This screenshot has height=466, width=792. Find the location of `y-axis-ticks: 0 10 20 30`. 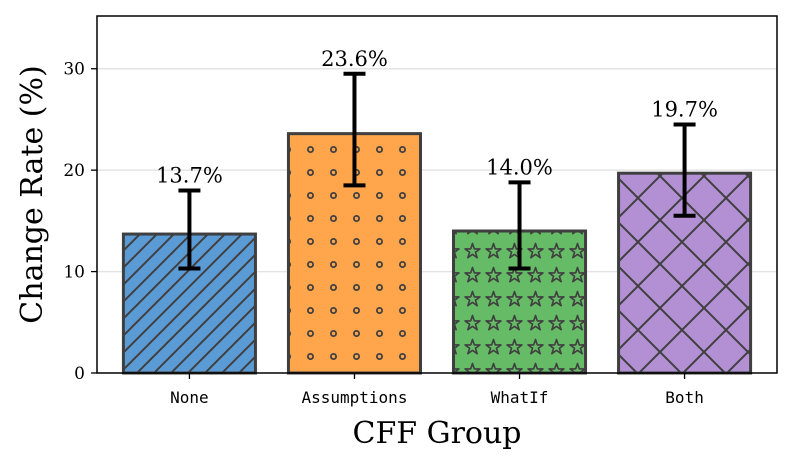

y-axis-ticks: 0 10 20 30 is located at coordinates (80, 222).